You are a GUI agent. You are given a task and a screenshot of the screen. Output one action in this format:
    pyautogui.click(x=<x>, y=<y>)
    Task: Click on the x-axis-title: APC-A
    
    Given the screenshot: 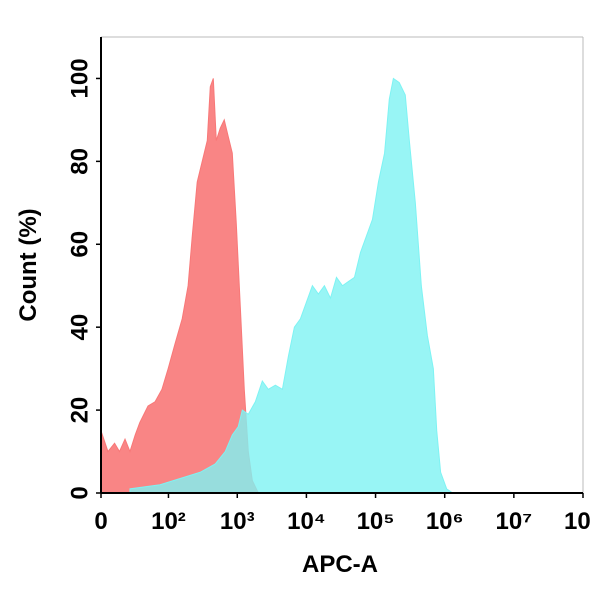 What is the action you would take?
    pyautogui.click(x=340, y=564)
    